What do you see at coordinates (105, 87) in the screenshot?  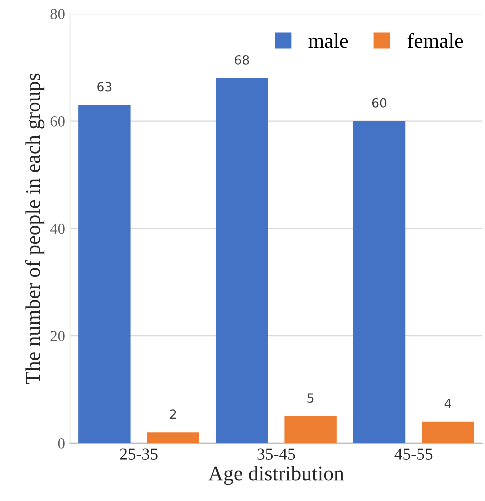 I see `data-label: 63` at bounding box center [105, 87].